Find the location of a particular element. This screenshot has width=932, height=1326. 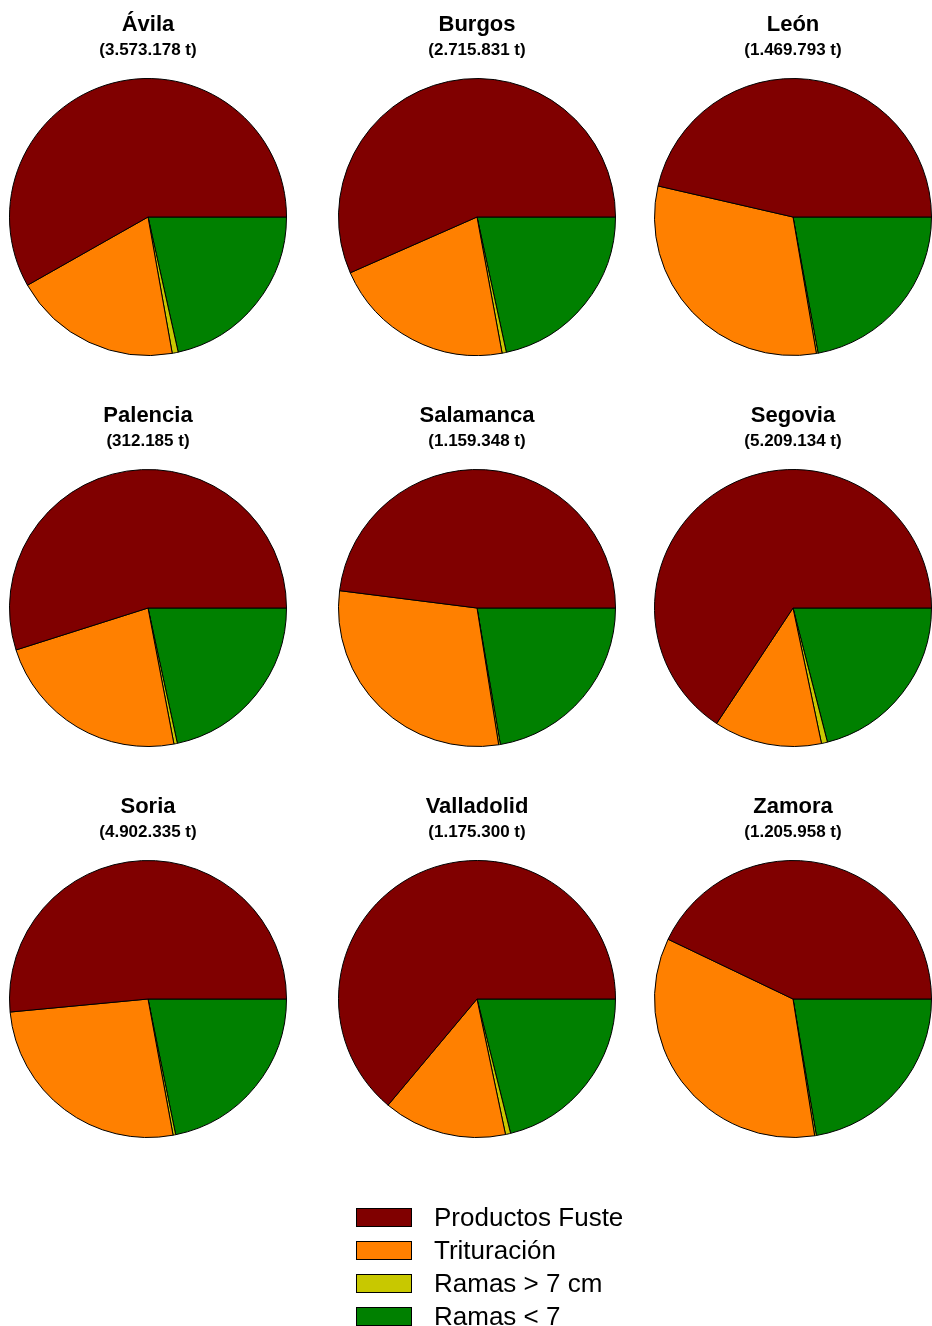

chart-title: Segovia is located at coordinates (793, 415).